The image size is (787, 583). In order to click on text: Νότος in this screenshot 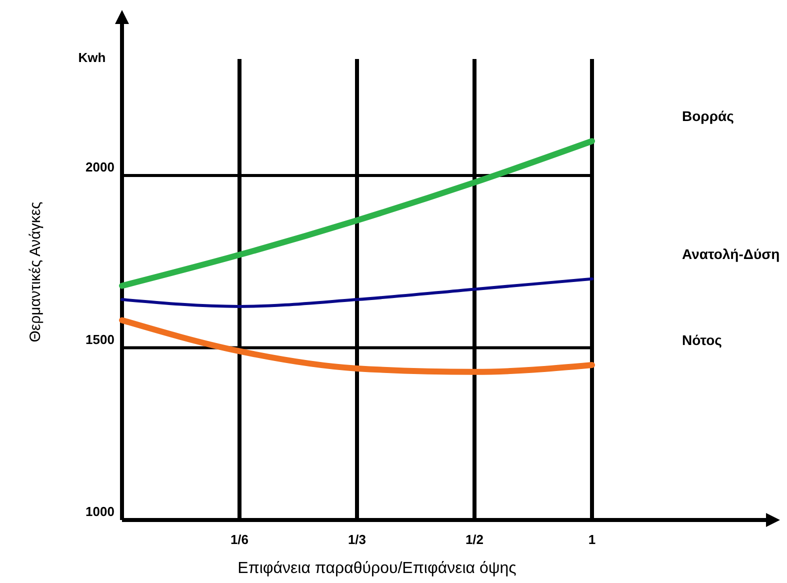, I will do `click(702, 340)`.